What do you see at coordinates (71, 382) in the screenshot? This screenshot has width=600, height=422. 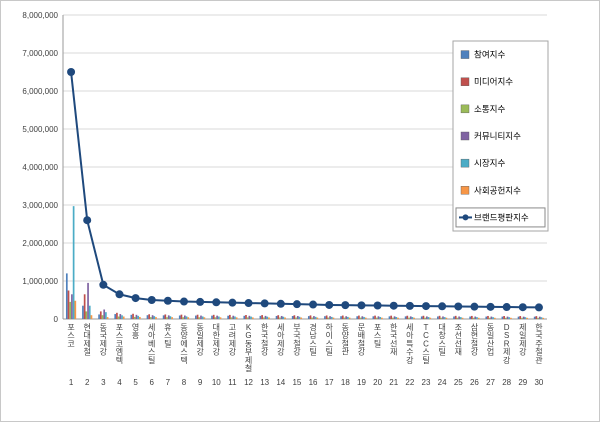 I see `rank-label: 1` at bounding box center [71, 382].